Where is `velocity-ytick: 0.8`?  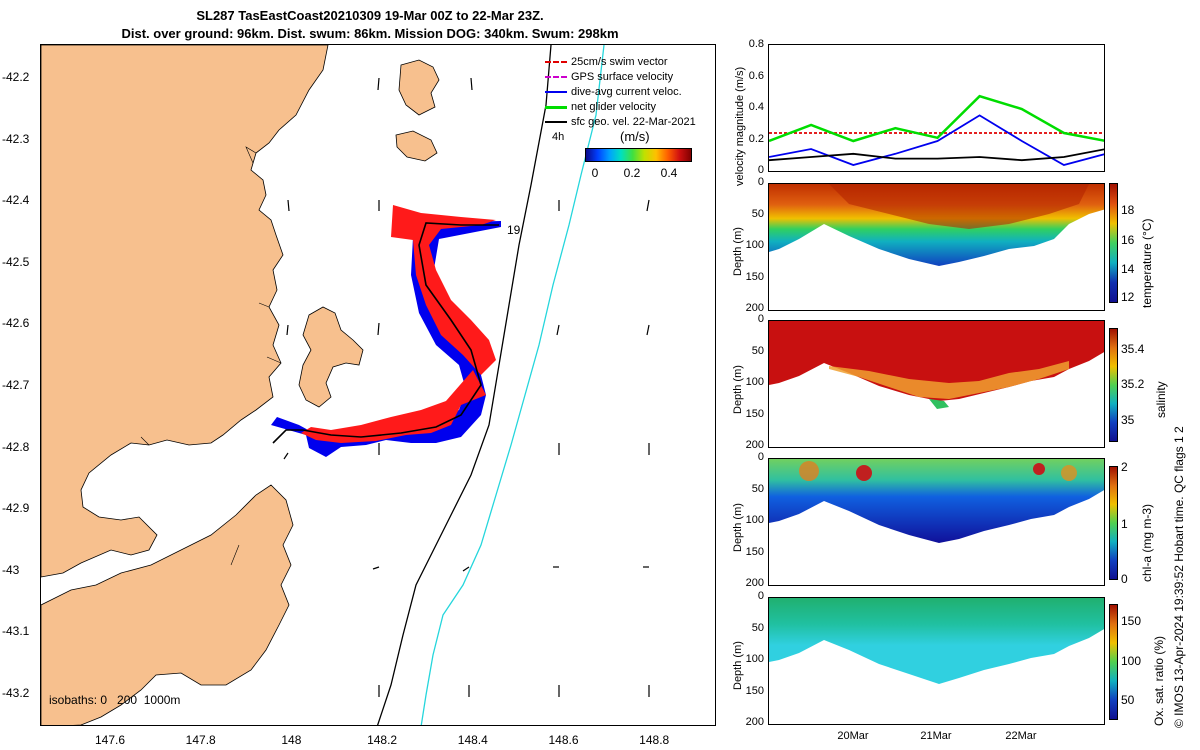
velocity-ytick: 0.8 is located at coordinates (756, 44).